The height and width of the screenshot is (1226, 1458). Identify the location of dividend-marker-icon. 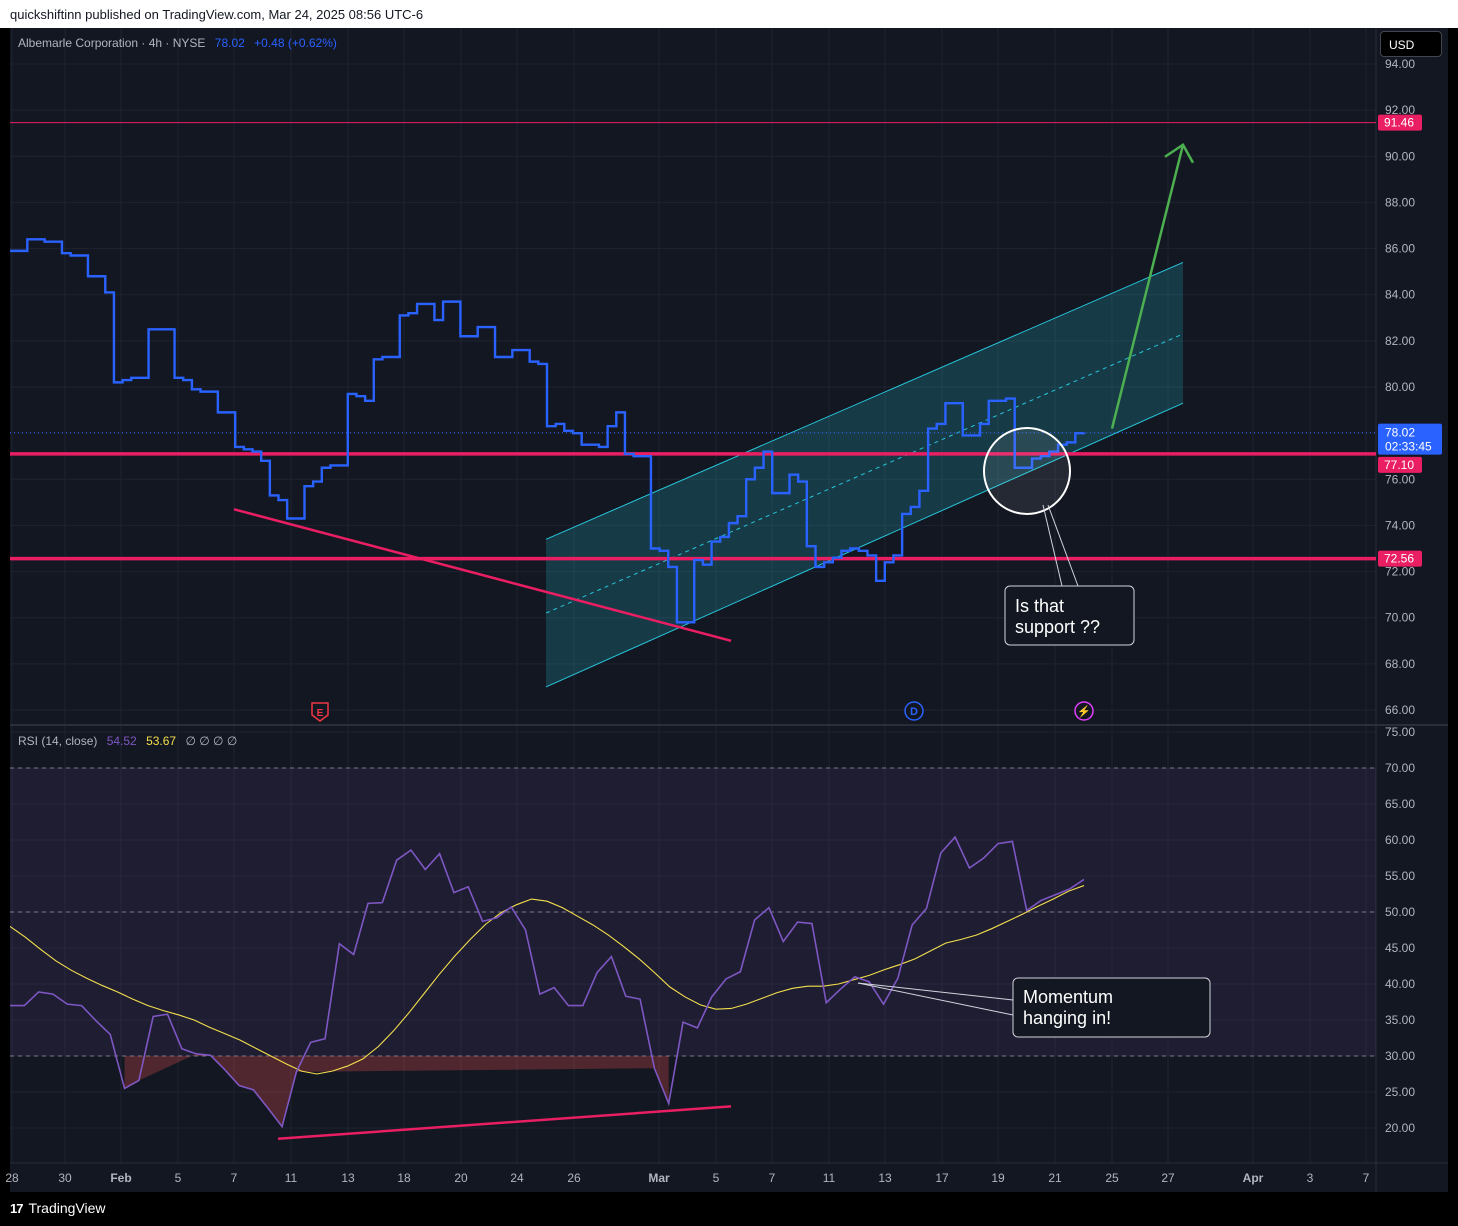
(914, 711).